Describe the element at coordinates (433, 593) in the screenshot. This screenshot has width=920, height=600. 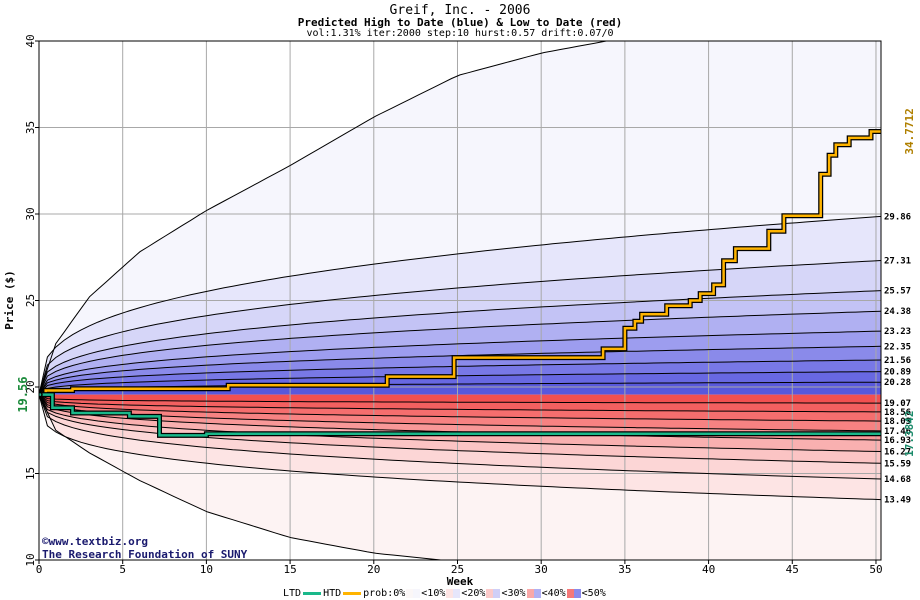
I see `legend-b10-label: <10%` at that location.